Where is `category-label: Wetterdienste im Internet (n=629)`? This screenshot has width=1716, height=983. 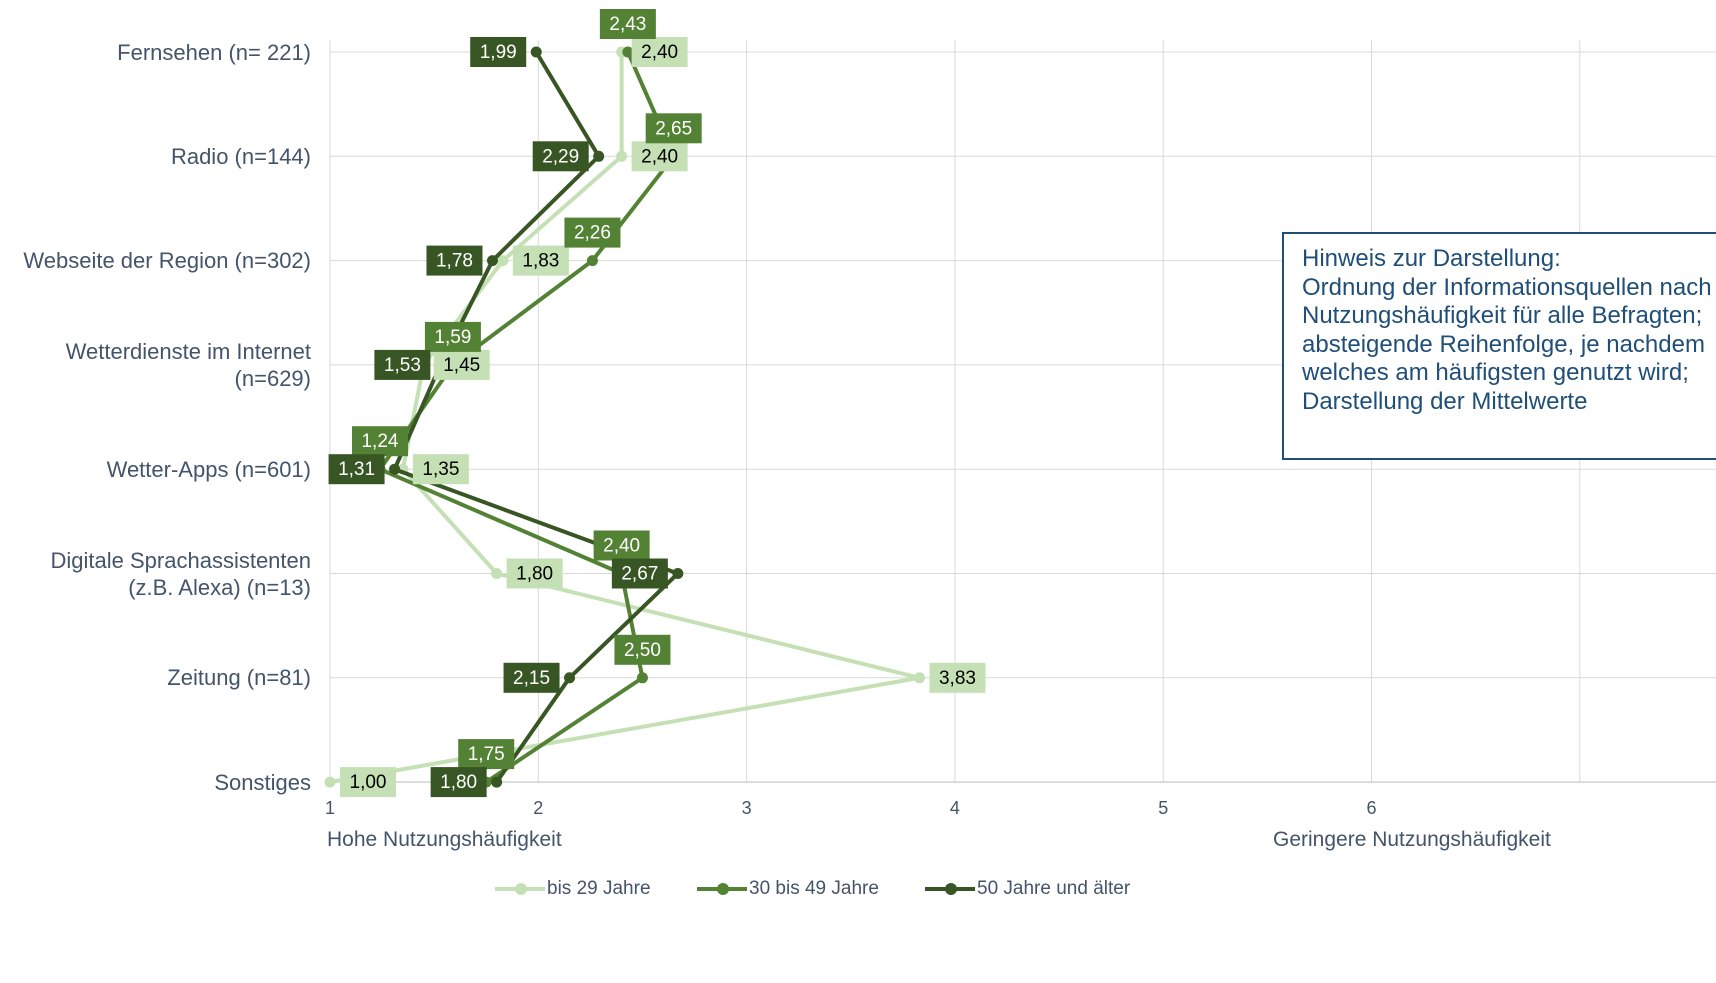 category-label: Wetterdienste im Internet (n=629) is located at coordinates (188, 364).